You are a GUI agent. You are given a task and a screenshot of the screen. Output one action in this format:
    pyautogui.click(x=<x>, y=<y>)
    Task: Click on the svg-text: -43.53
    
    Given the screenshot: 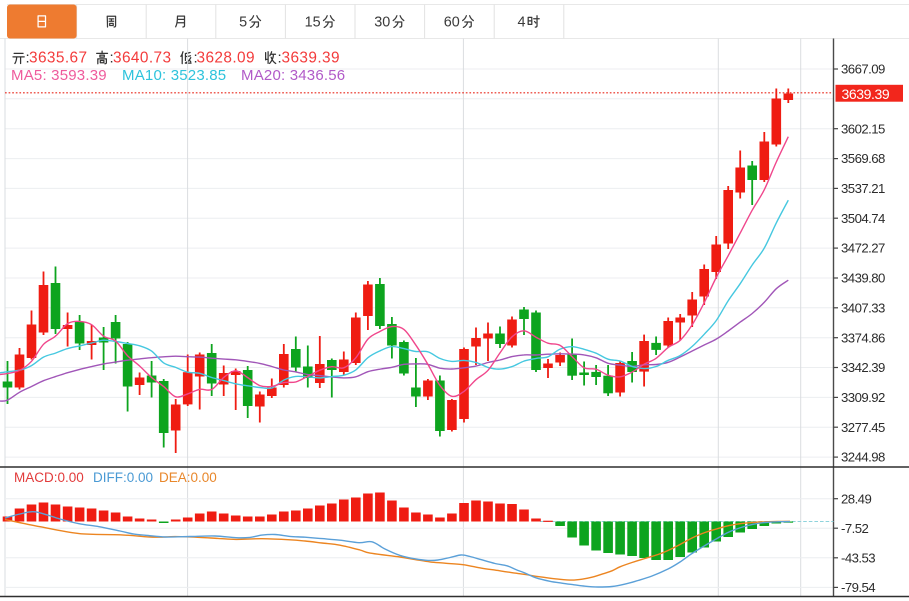 What is the action you would take?
    pyautogui.click(x=858, y=557)
    